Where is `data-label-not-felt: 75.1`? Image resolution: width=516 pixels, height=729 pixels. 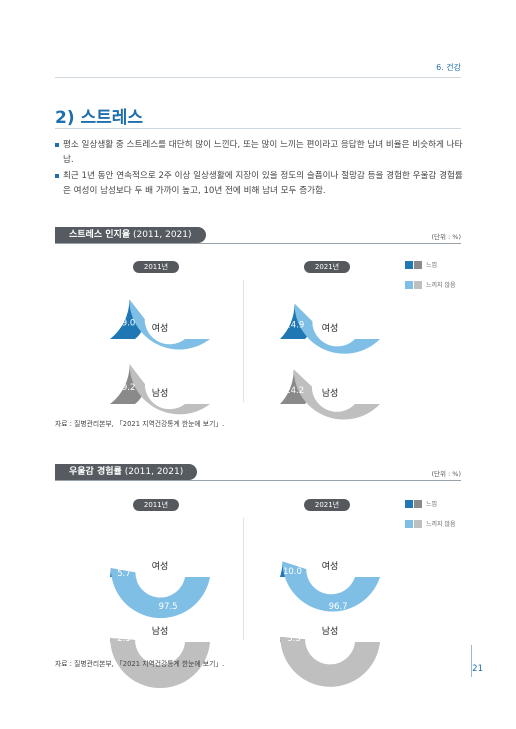
data-label-not-felt: 75.1 is located at coordinates (338, 304).